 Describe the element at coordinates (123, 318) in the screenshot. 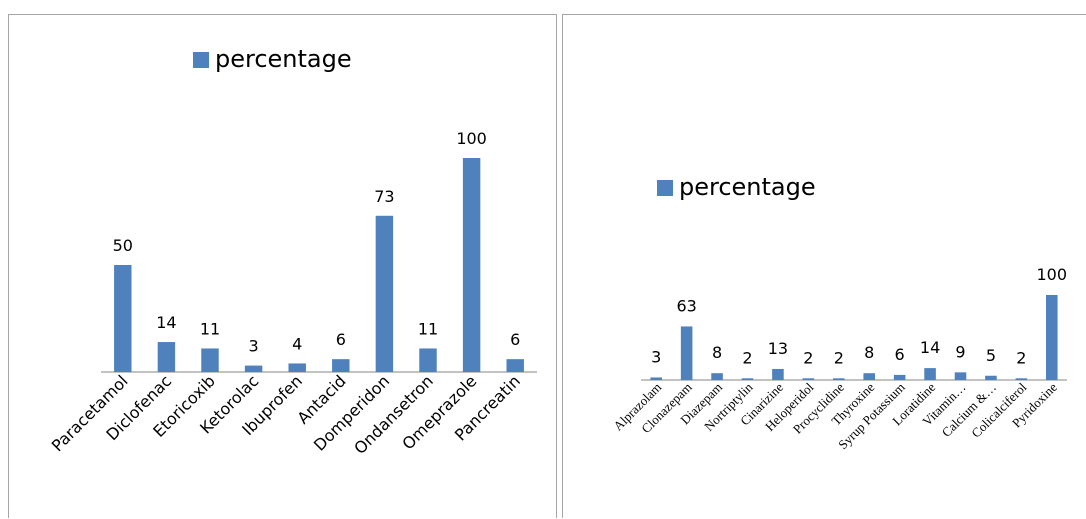

I see `bar-paracetamol` at that location.